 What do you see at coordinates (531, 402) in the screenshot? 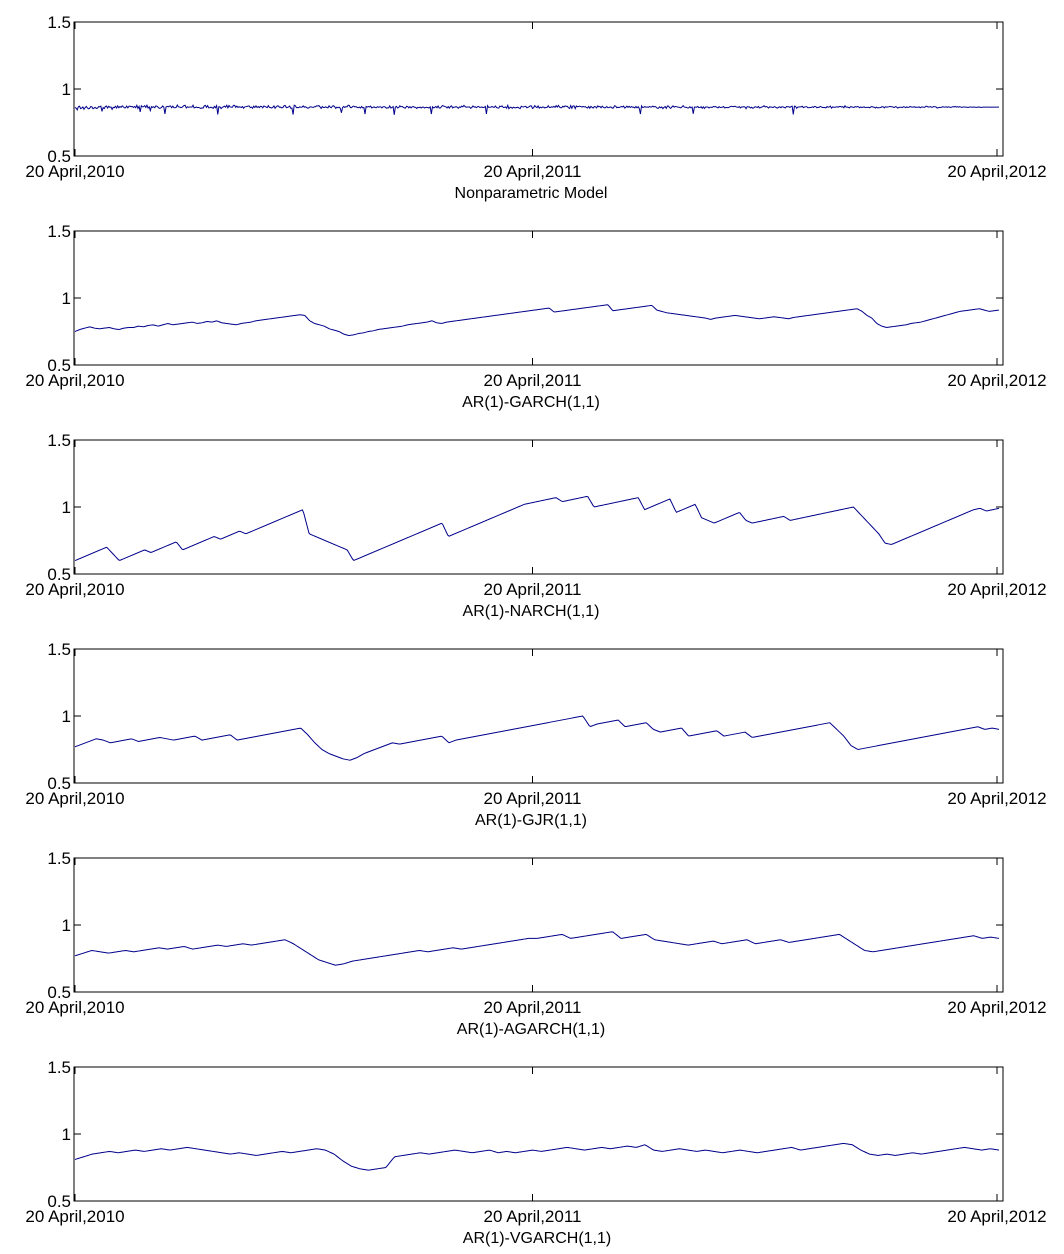
I see `x-axis-label: AR(1)-GARCH(1,1)` at bounding box center [531, 402].